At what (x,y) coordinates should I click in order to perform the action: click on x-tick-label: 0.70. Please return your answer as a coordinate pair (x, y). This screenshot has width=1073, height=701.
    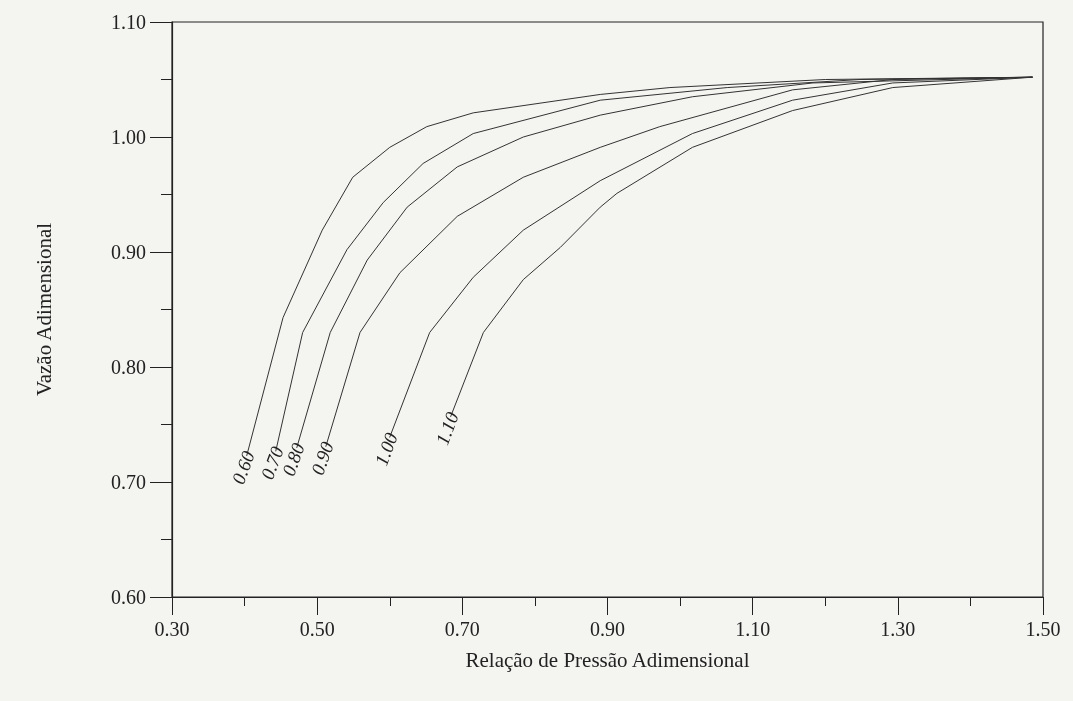
    Looking at the image, I should click on (462, 629).